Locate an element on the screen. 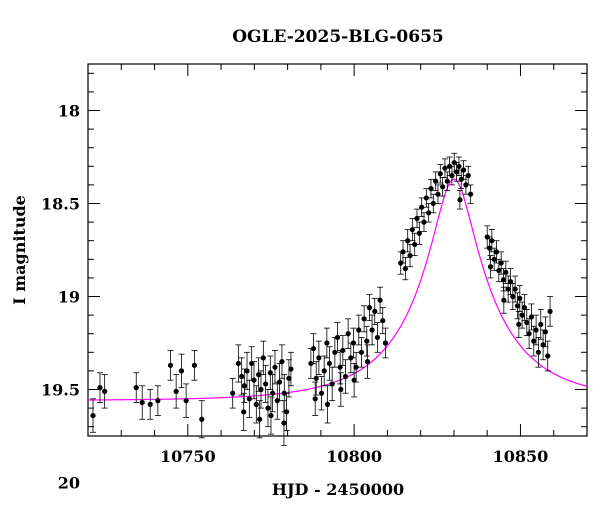  y-tick-label: 18 is located at coordinates (69, 111).